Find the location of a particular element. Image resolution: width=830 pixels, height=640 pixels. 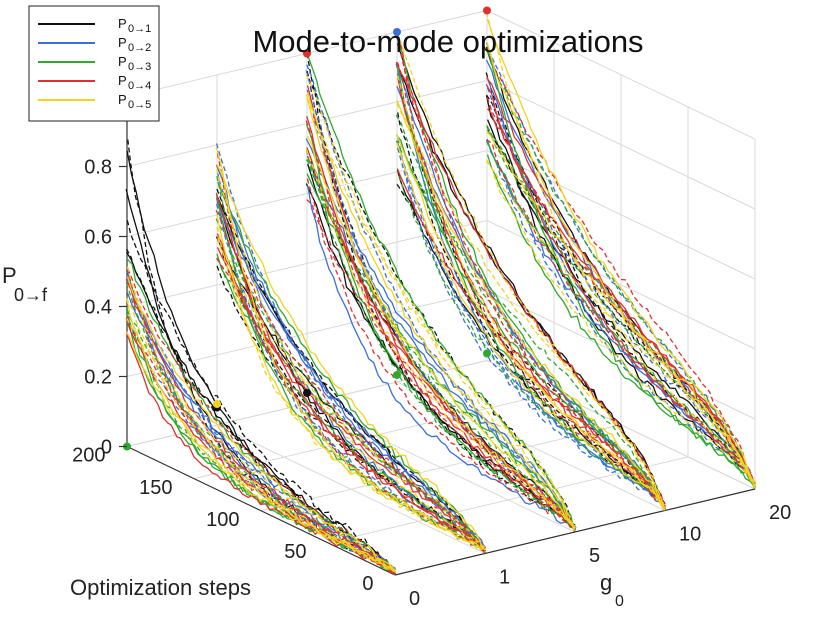

legend-item: P 0→4 is located at coordinates (94, 82).